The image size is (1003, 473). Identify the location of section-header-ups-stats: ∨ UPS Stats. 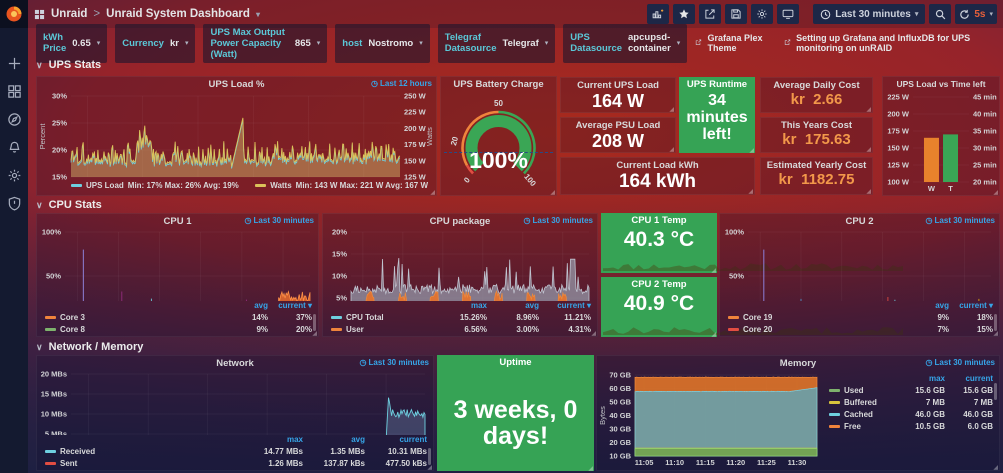
(68, 65).